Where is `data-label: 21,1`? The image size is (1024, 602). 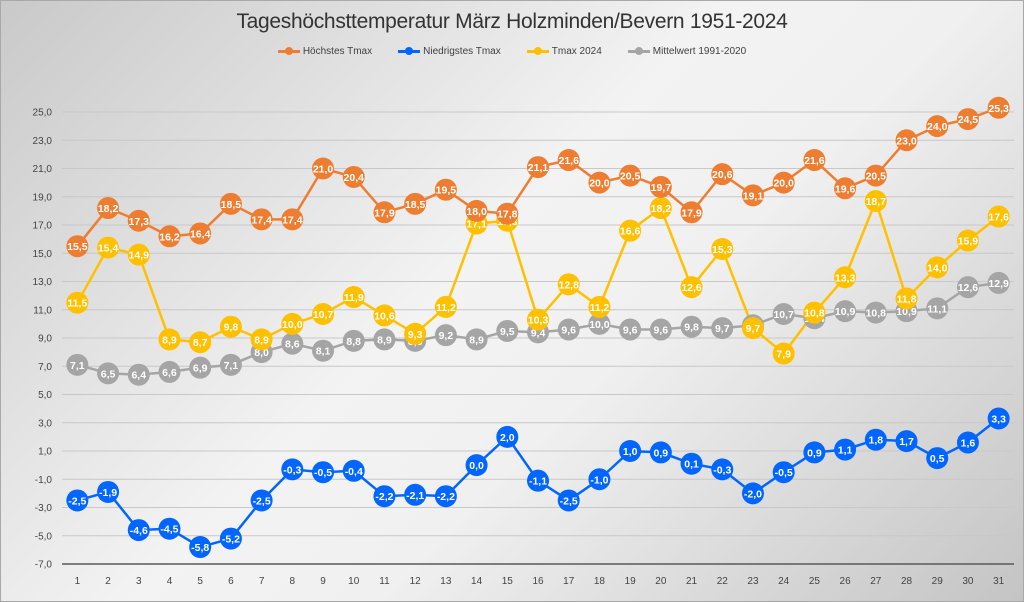
data-label: 21,1 is located at coordinates (538, 168).